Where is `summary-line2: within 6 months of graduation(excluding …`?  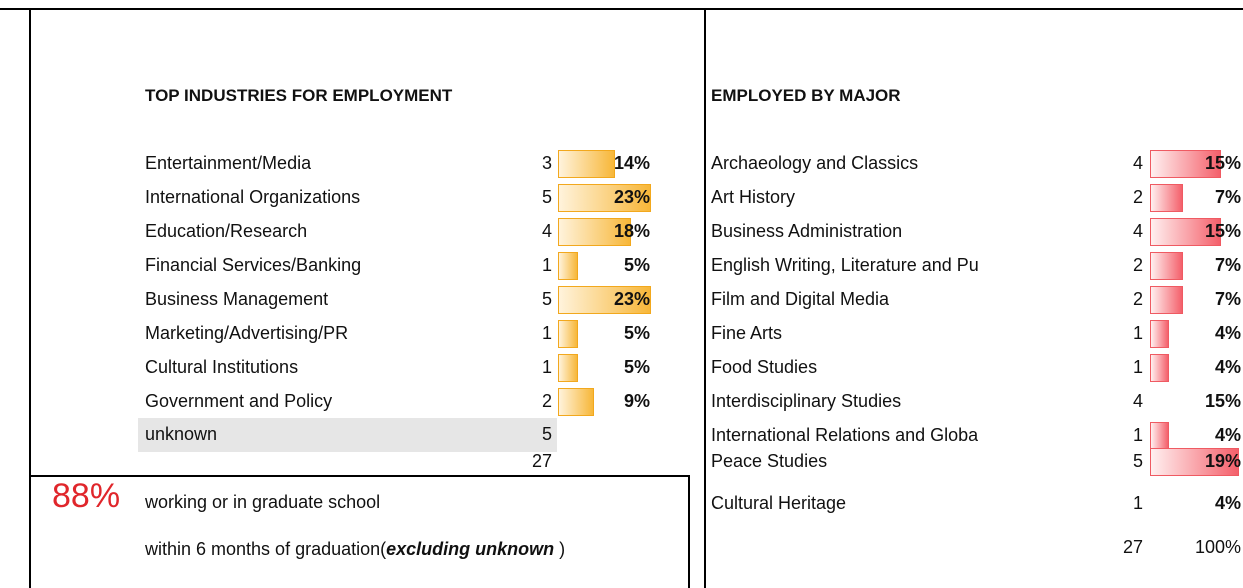 summary-line2: within 6 months of graduation(excluding … is located at coordinates (355, 549).